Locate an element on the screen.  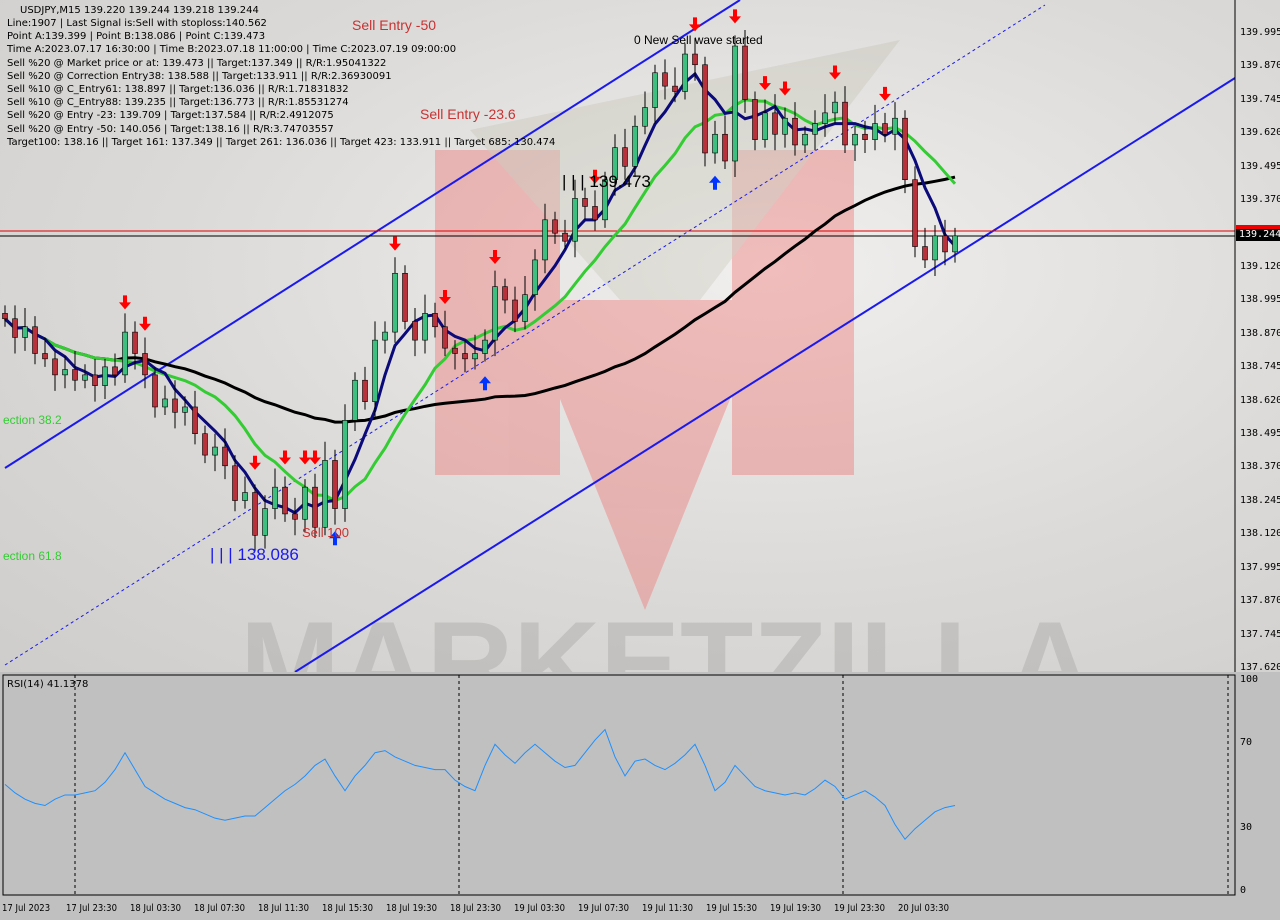
price-tick-label: 138.745 is located at coordinates (1260, 367).